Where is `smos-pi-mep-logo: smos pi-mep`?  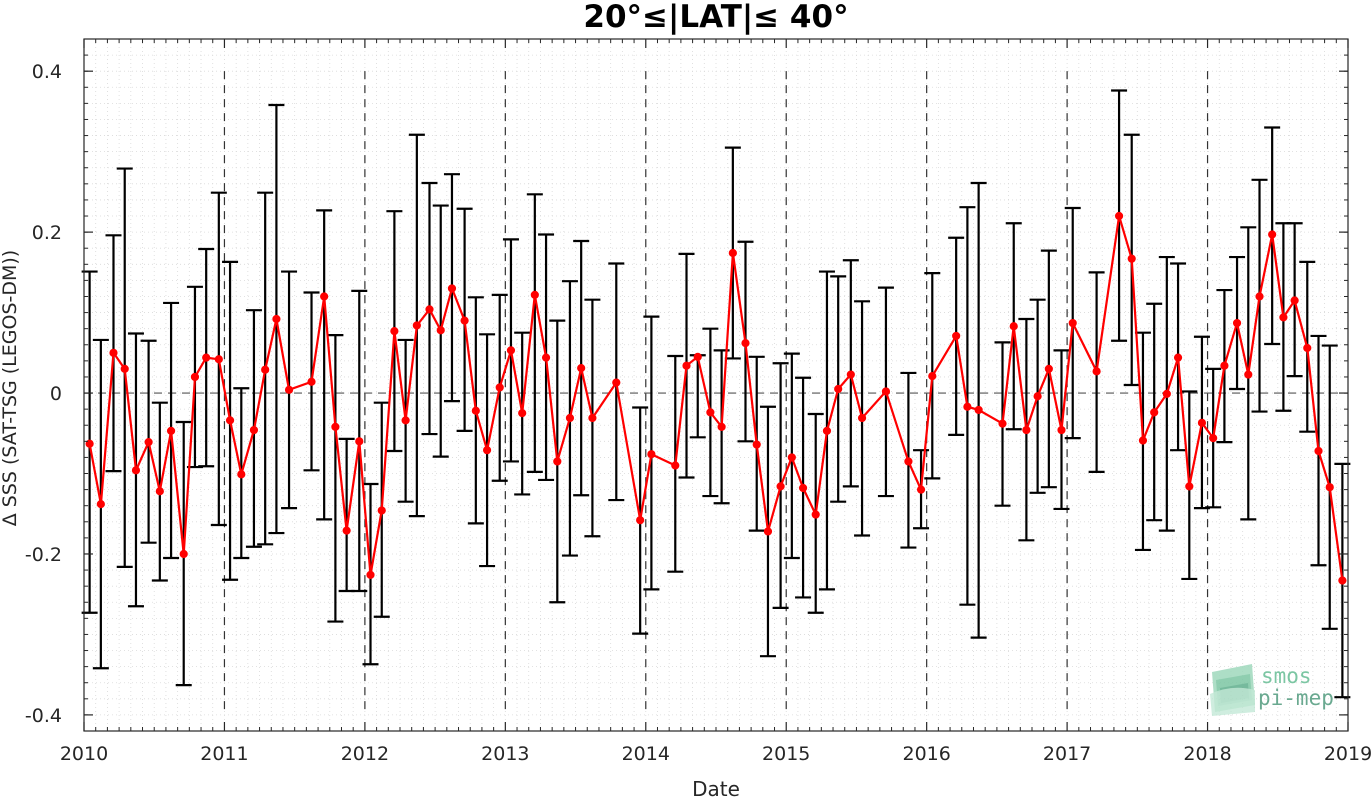 smos-pi-mep-logo: smos pi-mep is located at coordinates (1272, 690).